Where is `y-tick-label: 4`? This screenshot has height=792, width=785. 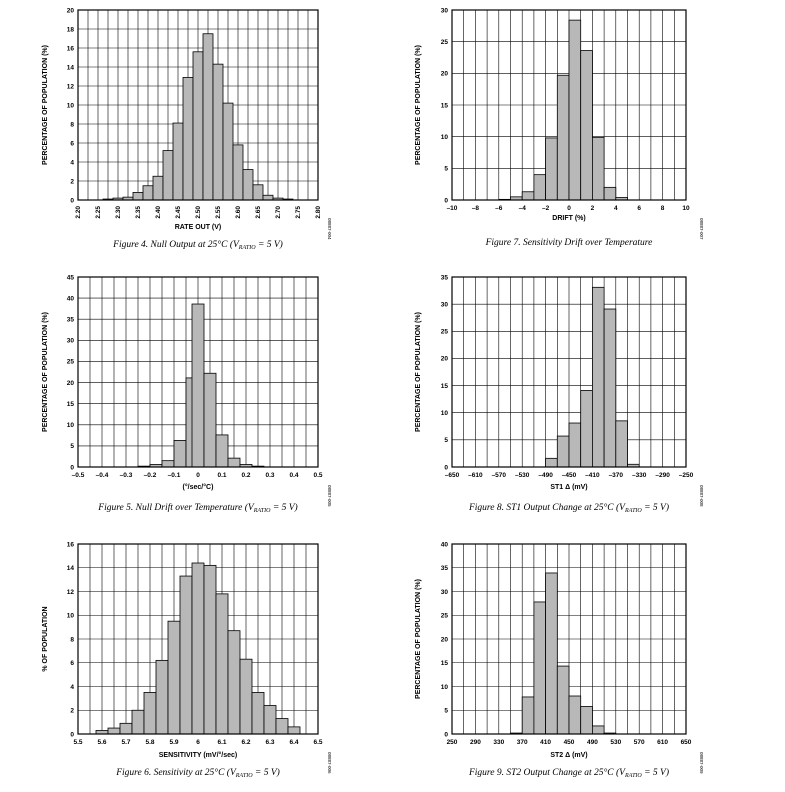 y-tick-label: 4 is located at coordinates (72, 687).